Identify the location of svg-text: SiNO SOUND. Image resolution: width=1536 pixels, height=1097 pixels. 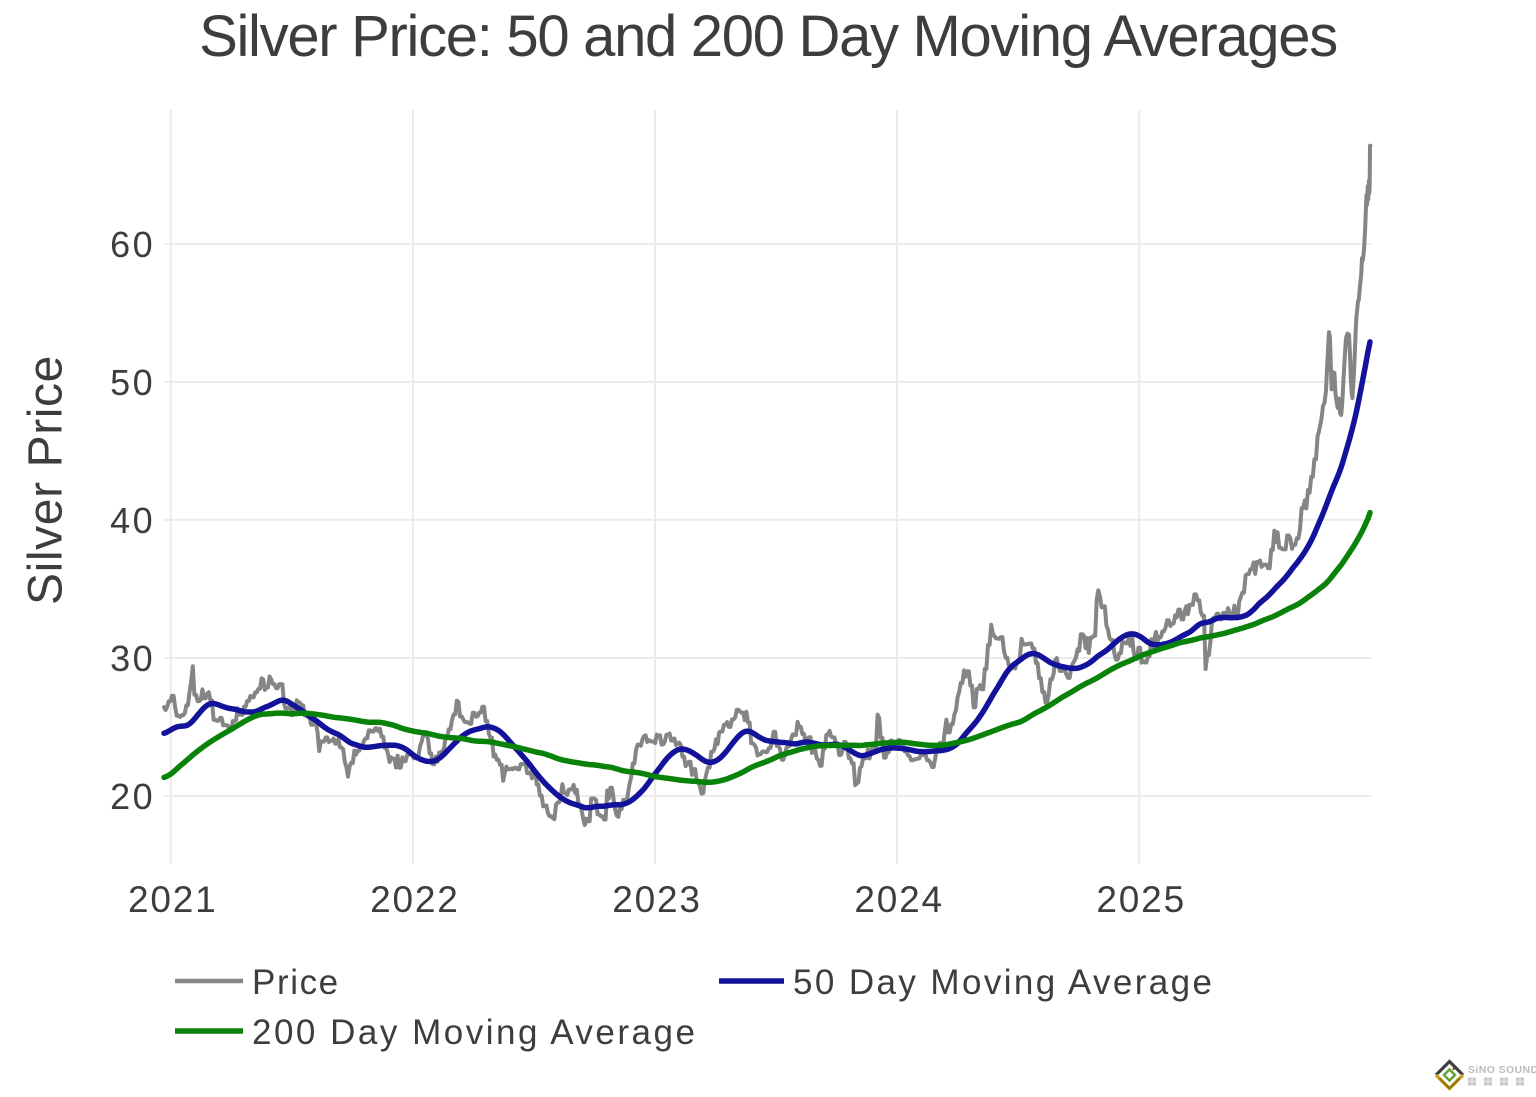
(1502, 1070).